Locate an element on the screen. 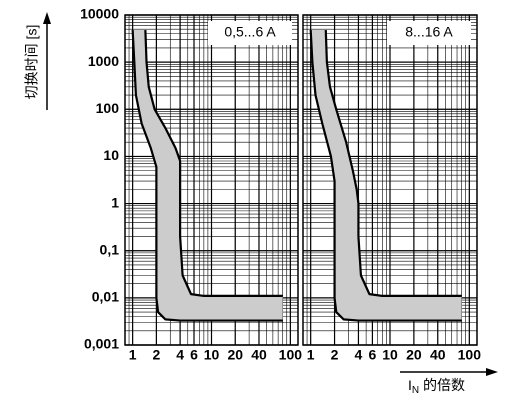 This screenshot has width=512, height=400. y-tick-label: 0,1 is located at coordinates (110, 249).